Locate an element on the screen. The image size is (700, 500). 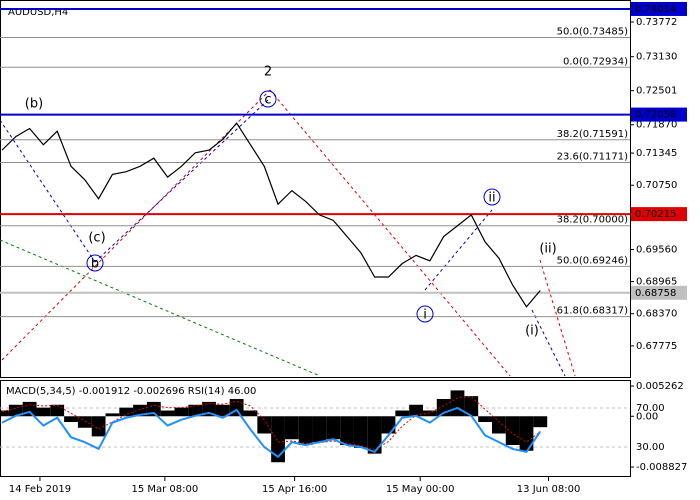
level-label: 0.70215 is located at coordinates (655, 214).